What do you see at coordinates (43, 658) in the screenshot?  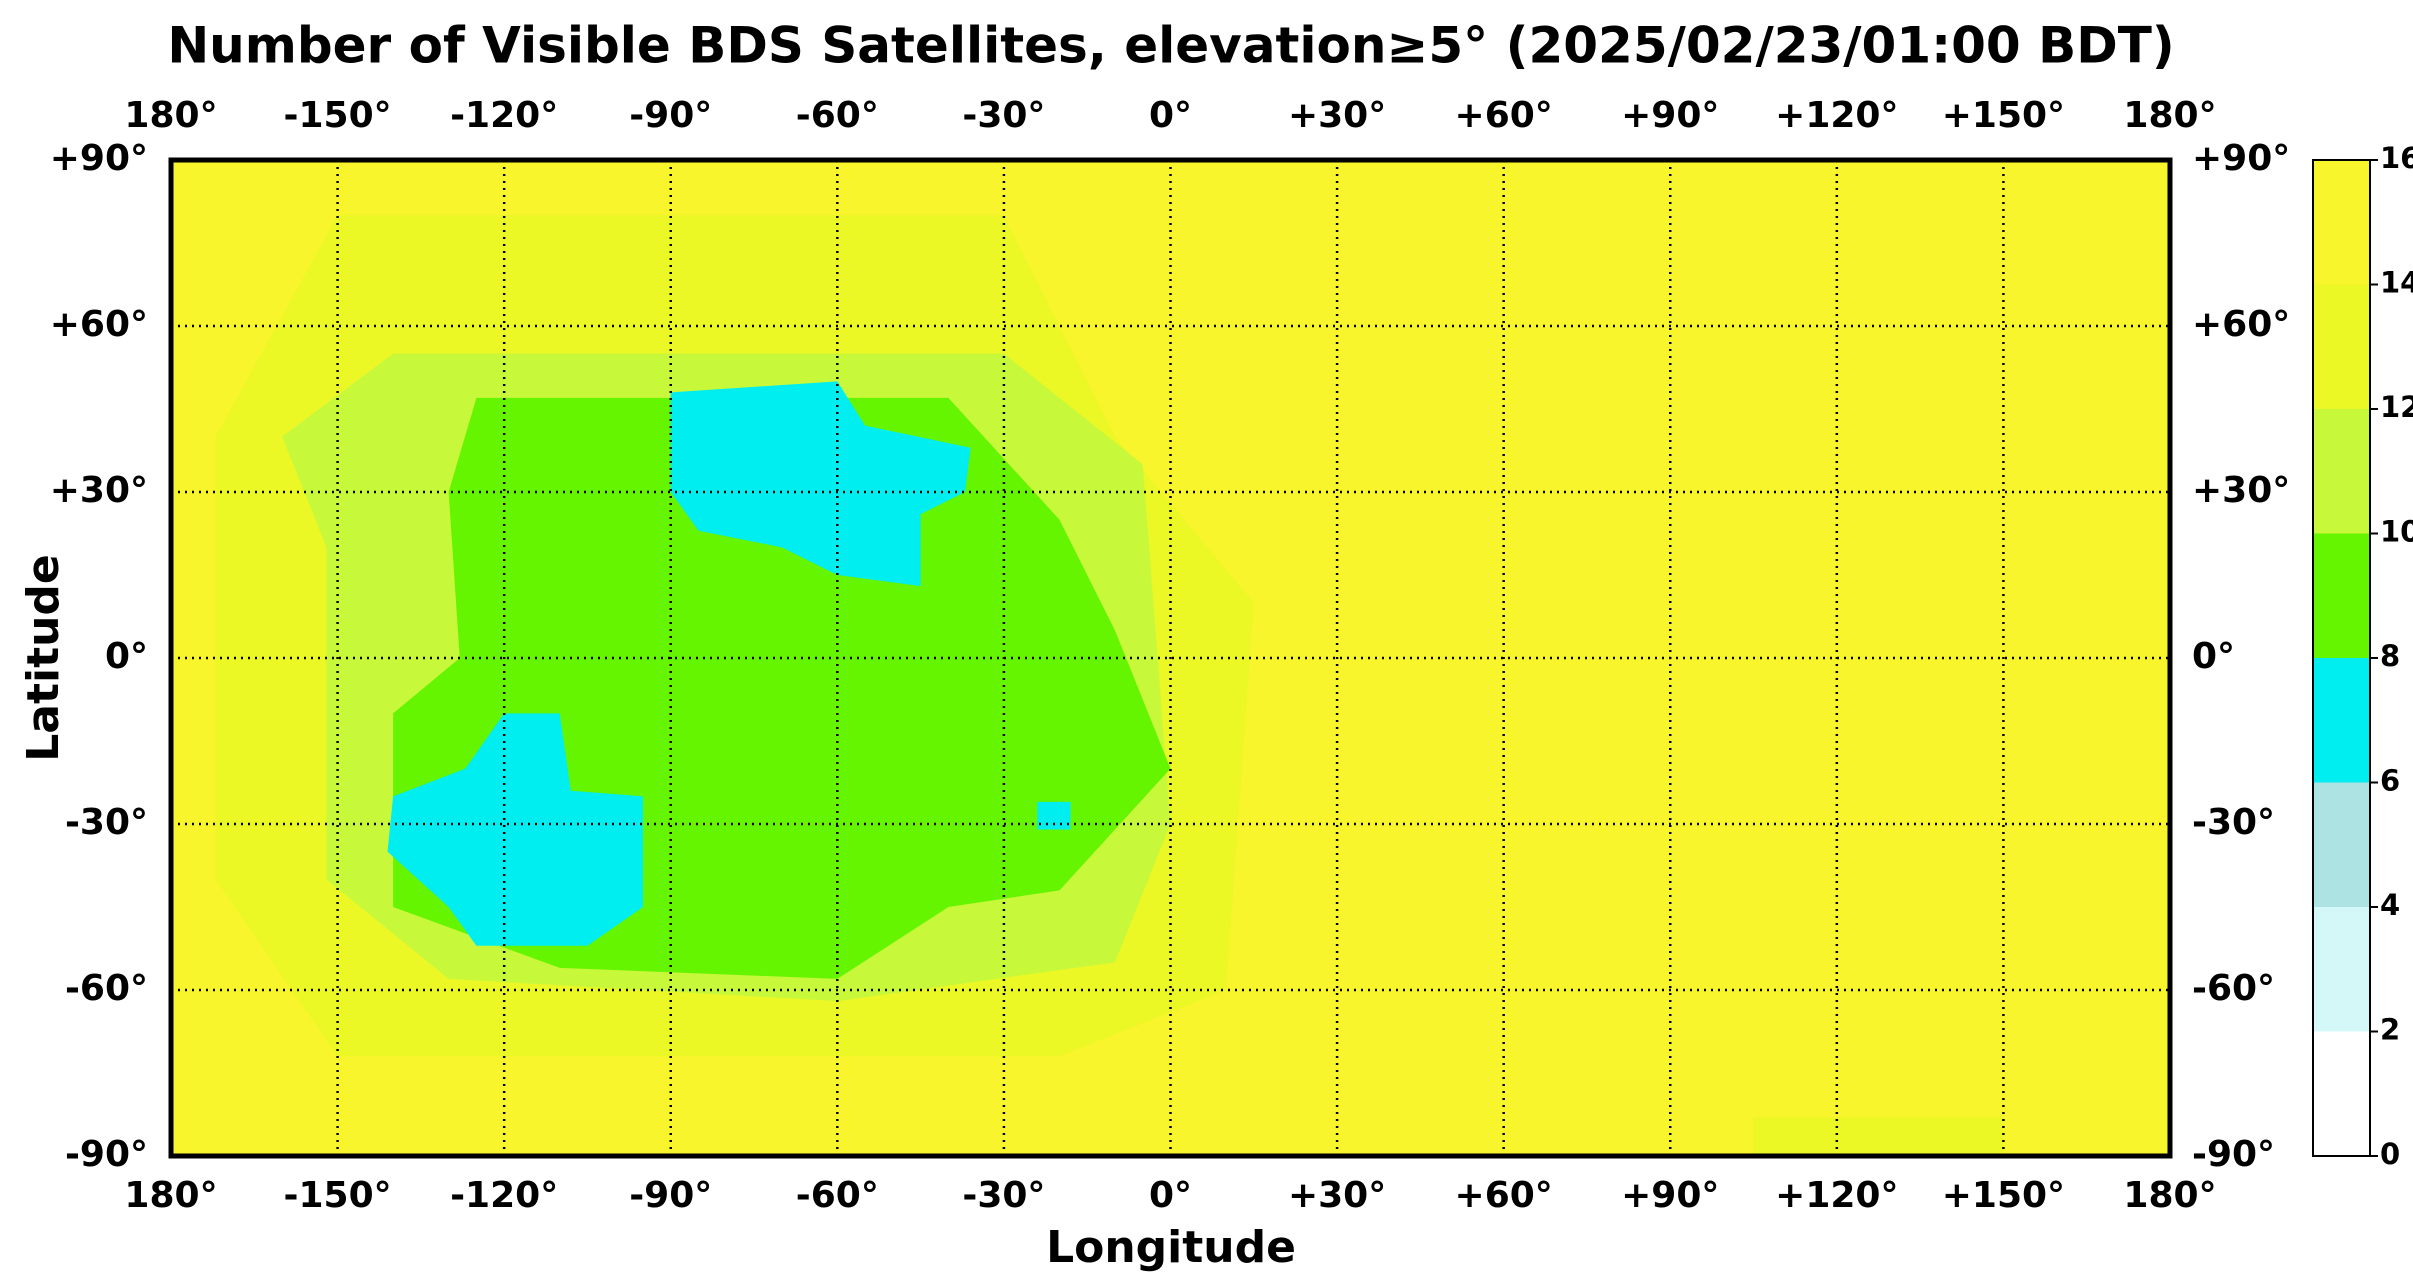 I see `y-axis-label: Latitude` at bounding box center [43, 658].